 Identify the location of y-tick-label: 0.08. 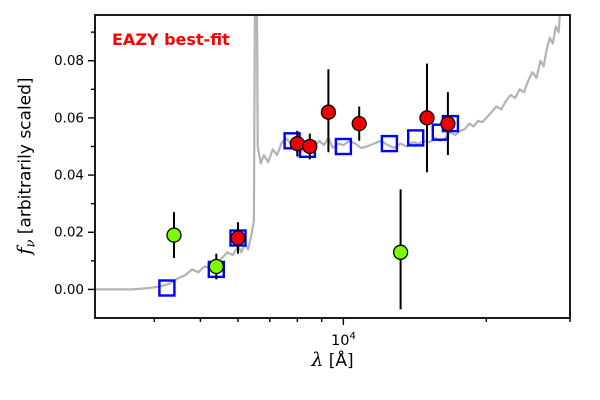
(69, 61).